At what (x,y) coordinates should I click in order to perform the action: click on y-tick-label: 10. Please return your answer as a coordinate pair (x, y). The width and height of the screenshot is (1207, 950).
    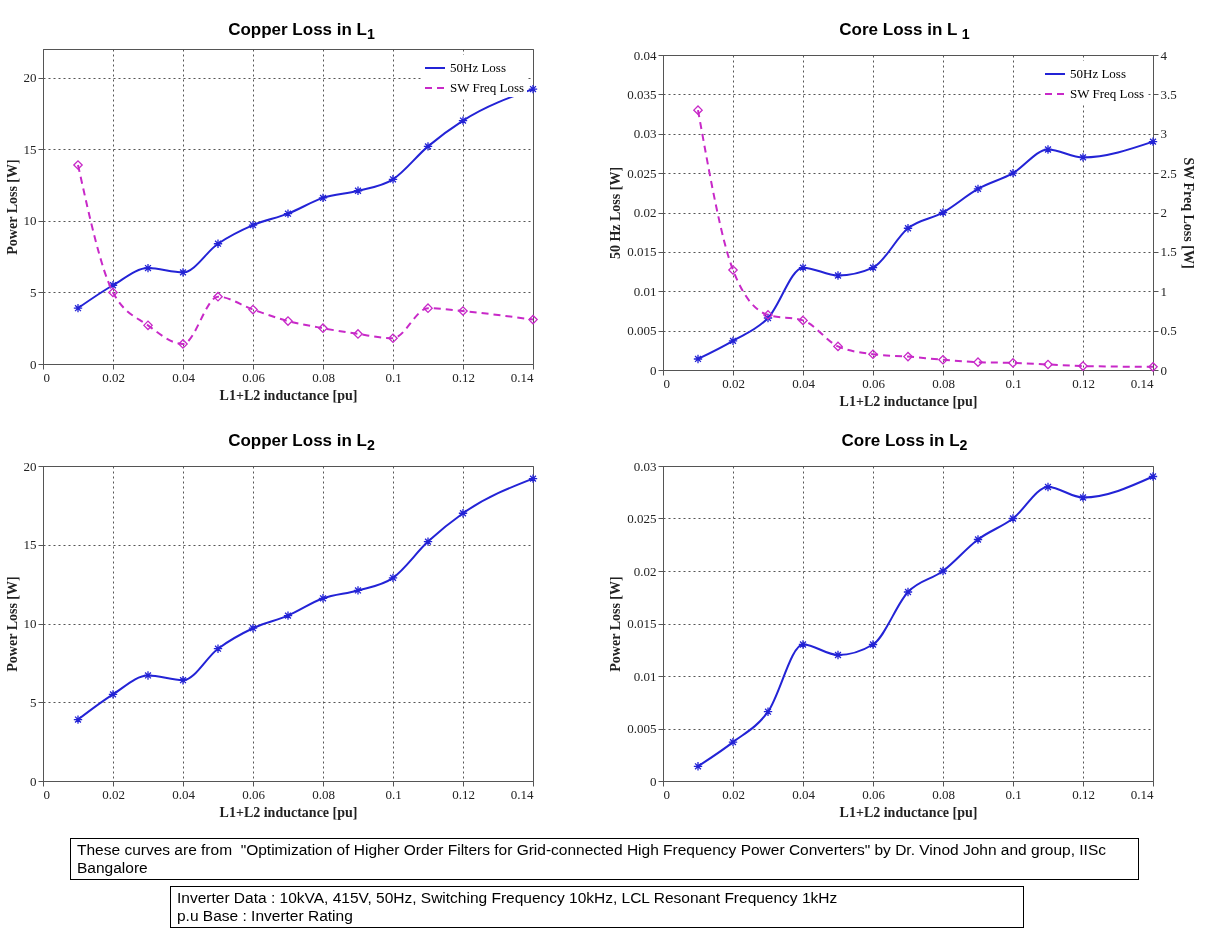
    Looking at the image, I should click on (30, 221).